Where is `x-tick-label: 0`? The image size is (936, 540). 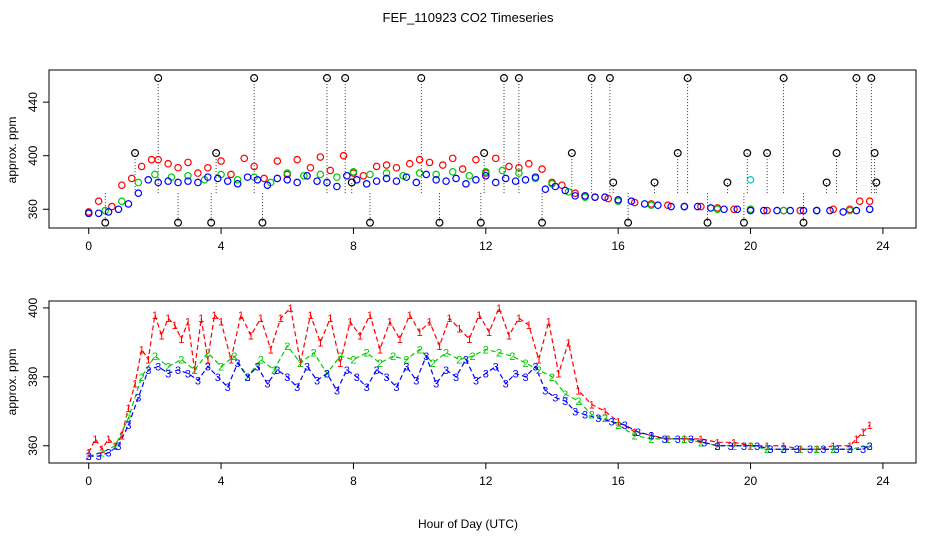
x-tick-label: 0 is located at coordinates (88, 246).